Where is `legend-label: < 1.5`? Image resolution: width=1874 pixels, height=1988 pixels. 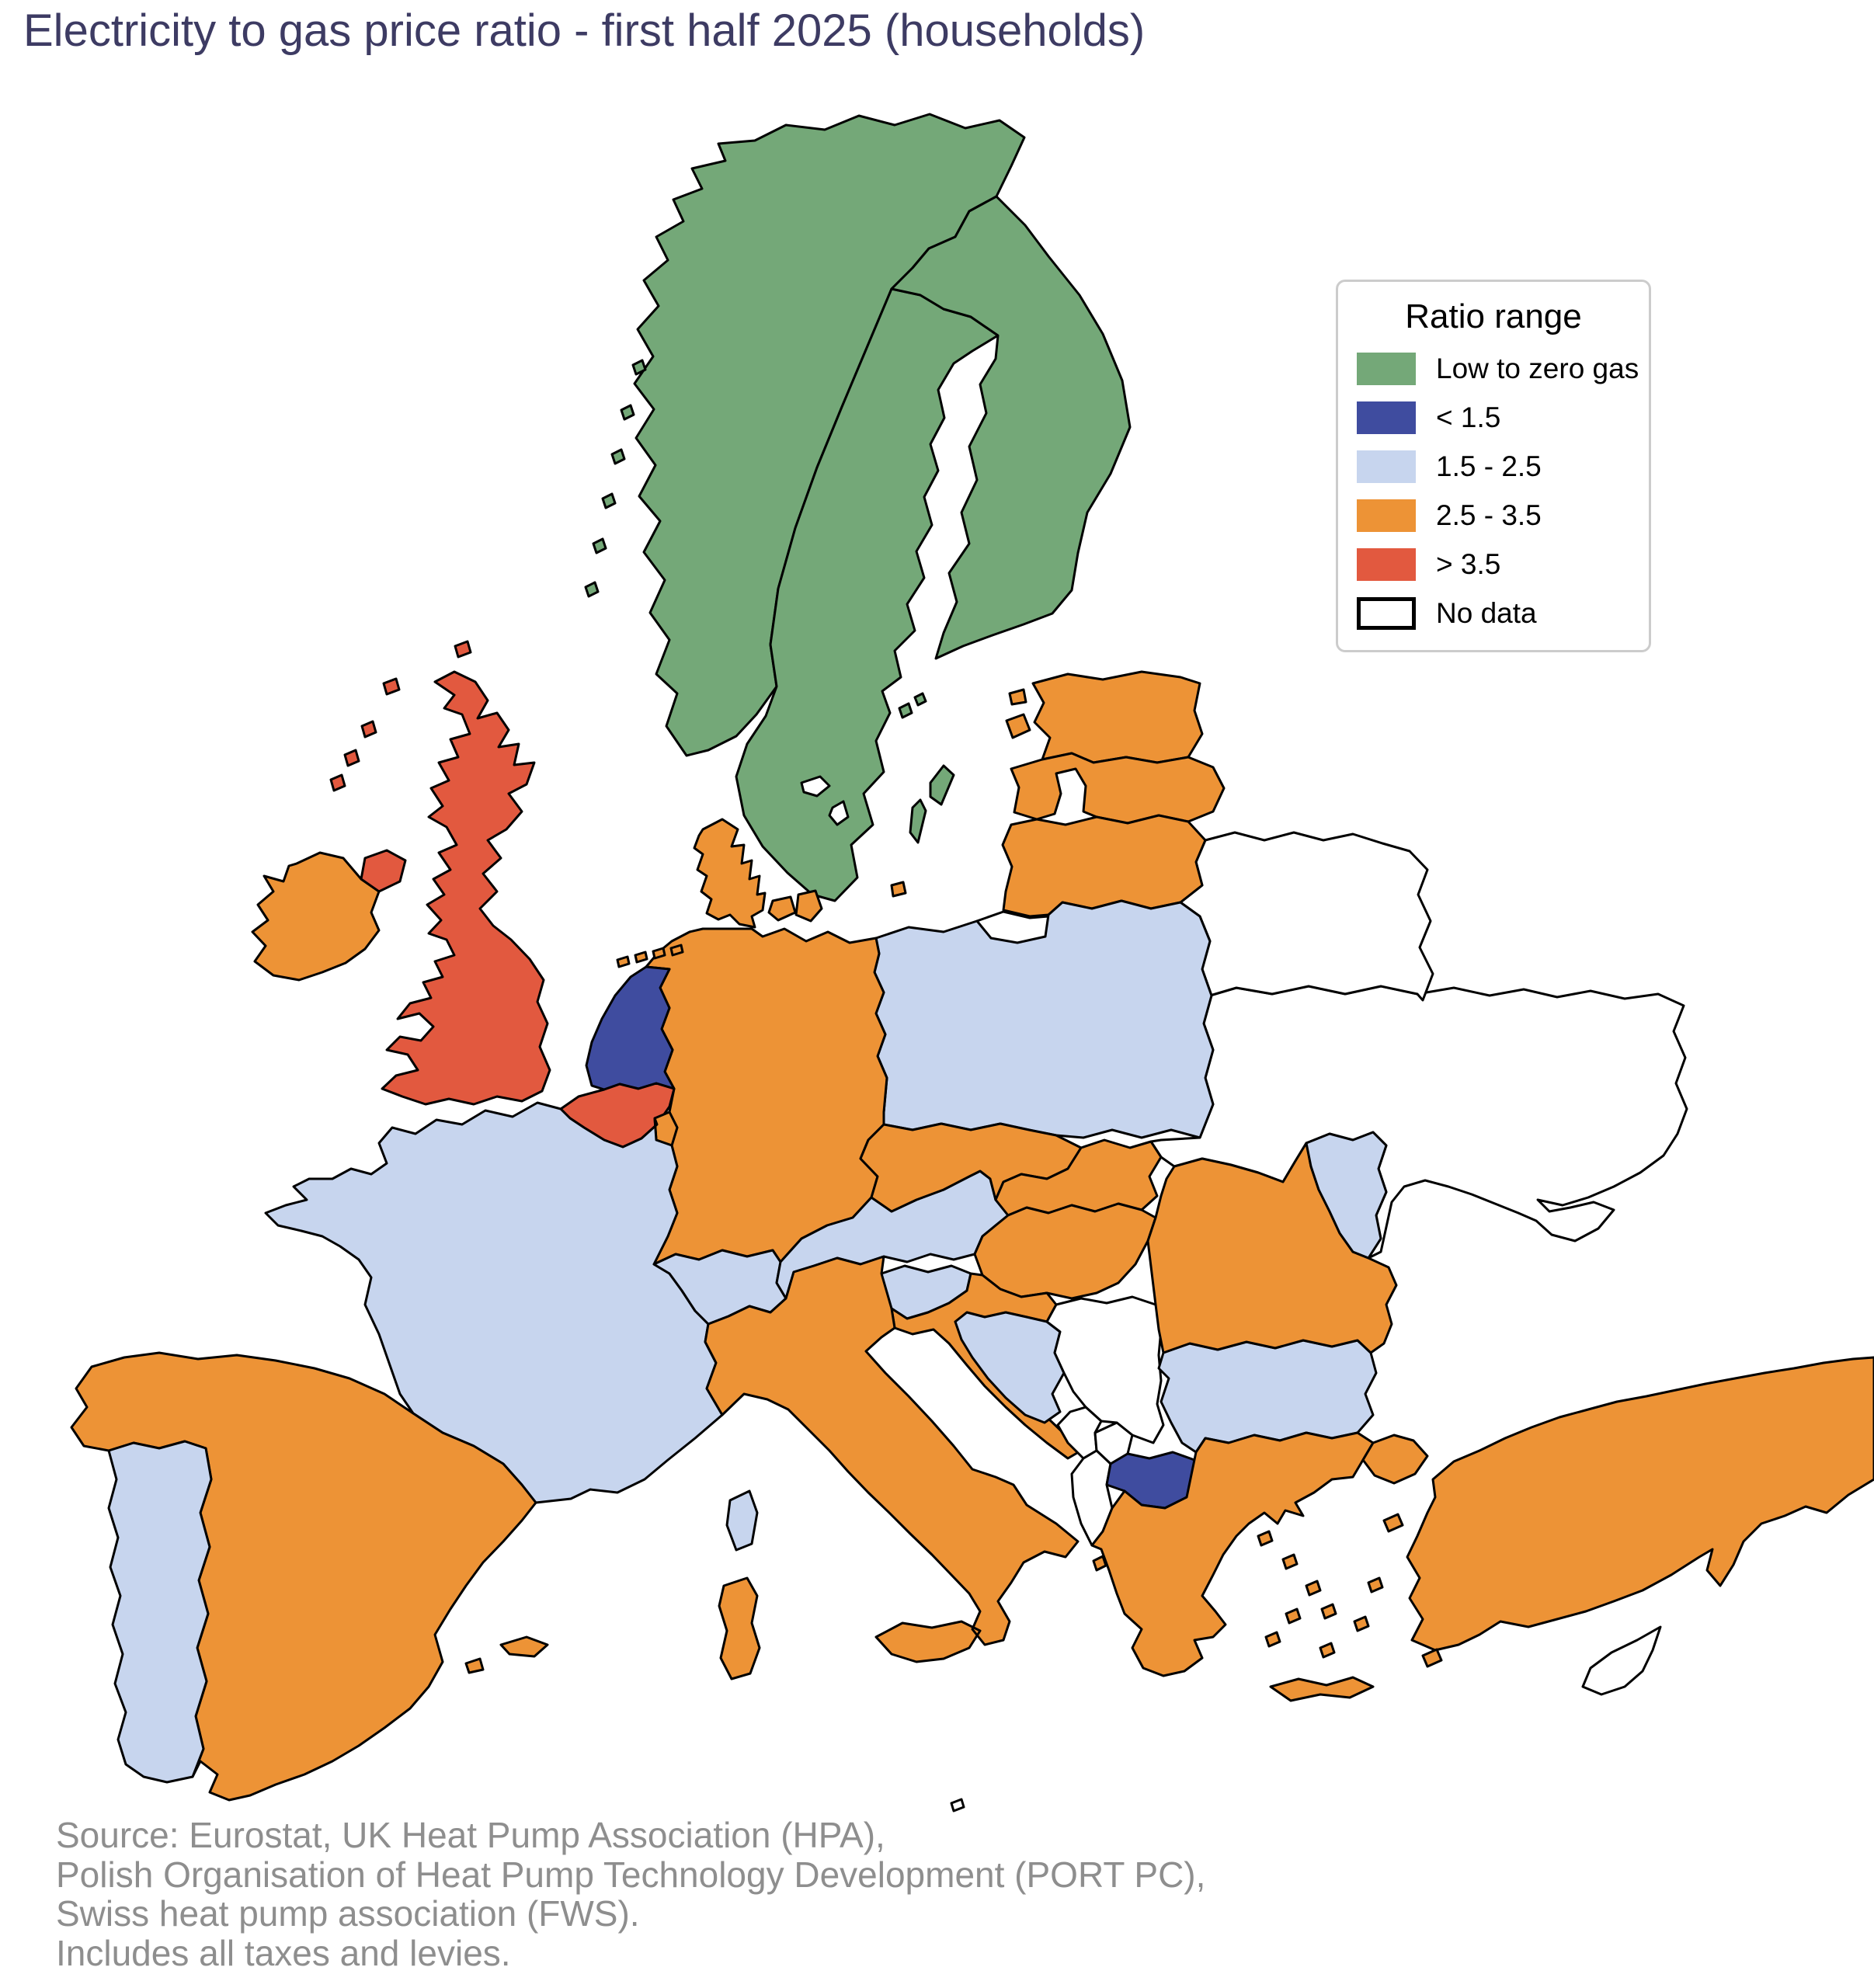
legend-label: < 1.5 is located at coordinates (1468, 417).